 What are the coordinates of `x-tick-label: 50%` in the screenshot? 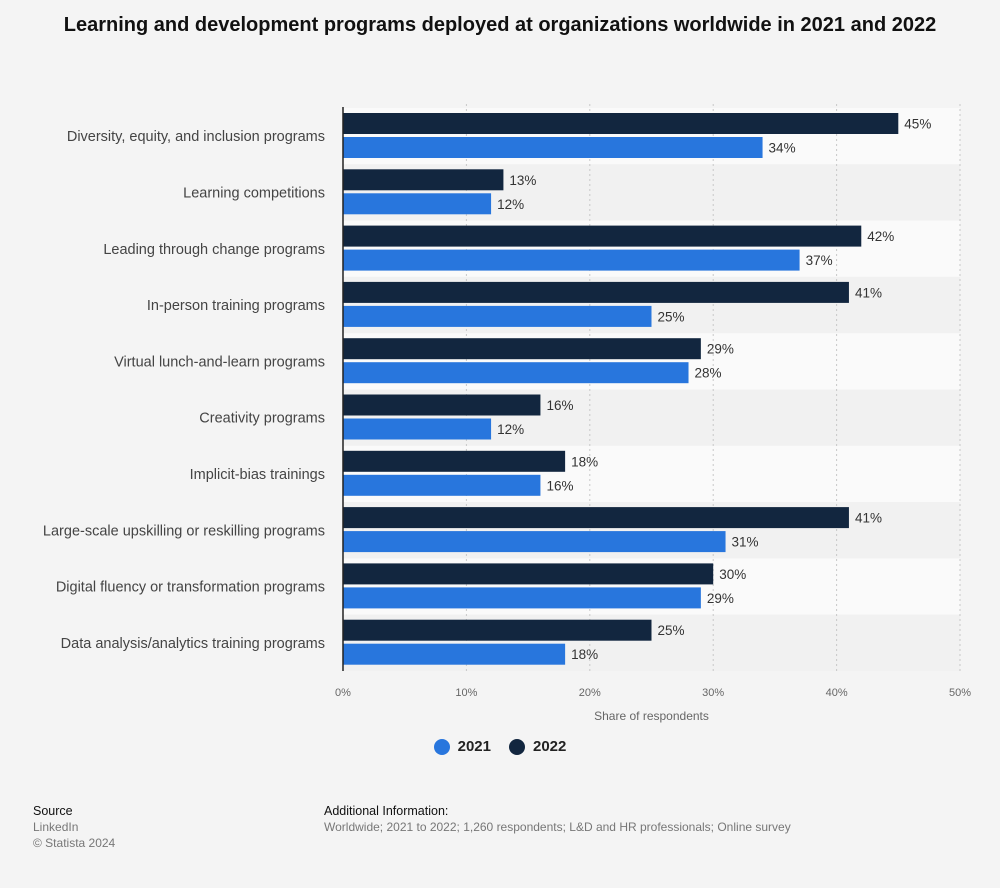 It's located at (960, 693).